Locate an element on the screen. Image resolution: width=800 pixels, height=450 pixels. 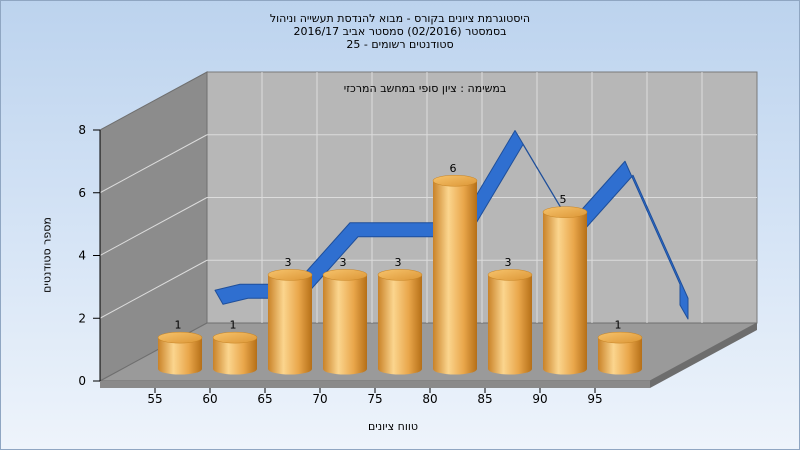
y-tick-label: 4 is located at coordinates (82, 256).